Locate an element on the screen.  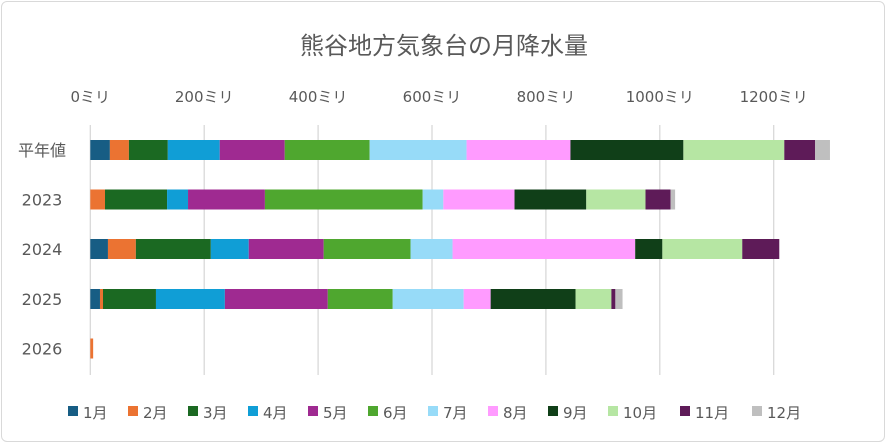
legend: 1月 2月 3月 4月 5月 6月 7月 8月 9月 10月 11月 12月 is located at coordinates (434, 413).